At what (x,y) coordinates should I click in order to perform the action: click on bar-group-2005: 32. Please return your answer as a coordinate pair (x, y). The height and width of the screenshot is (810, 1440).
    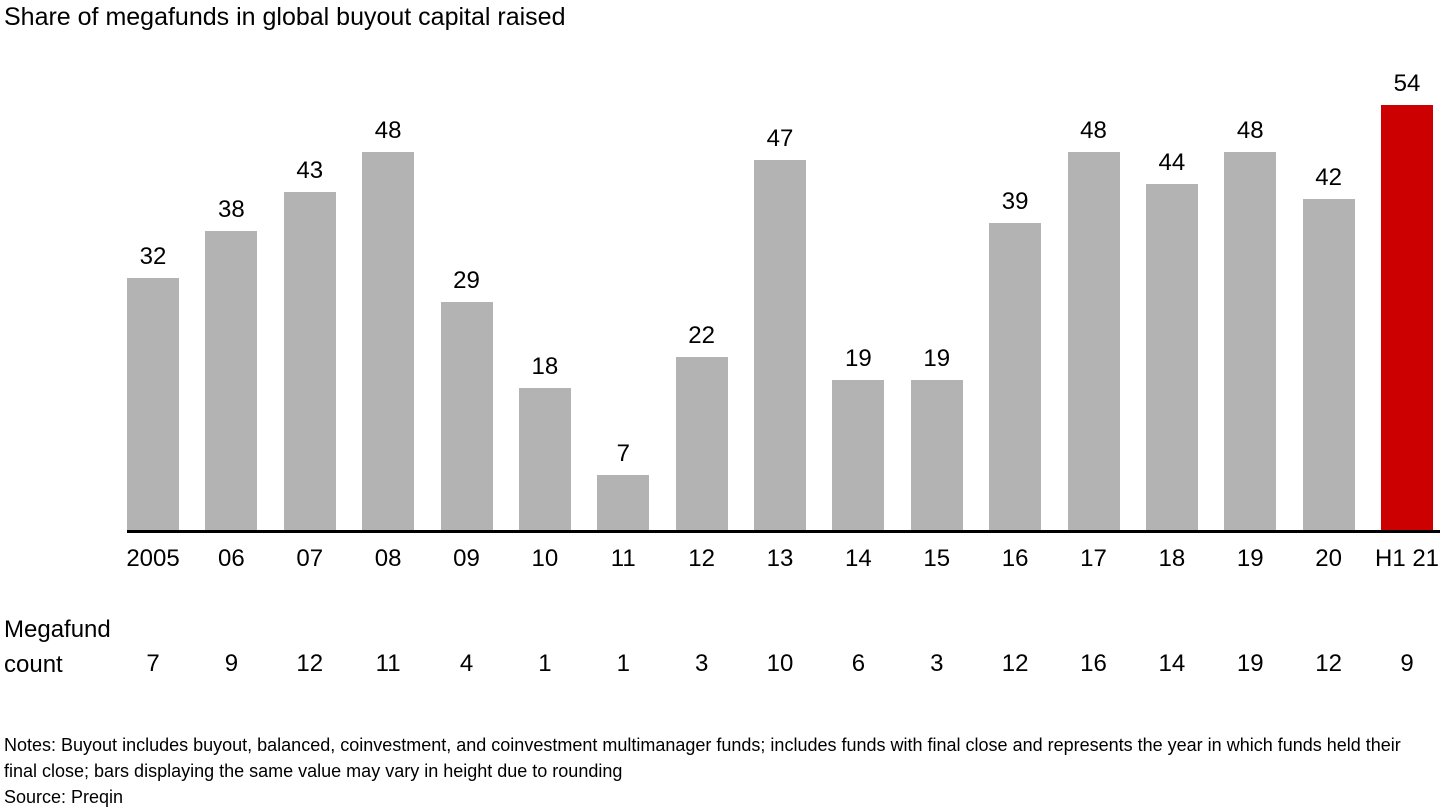
    Looking at the image, I should click on (153, 386).